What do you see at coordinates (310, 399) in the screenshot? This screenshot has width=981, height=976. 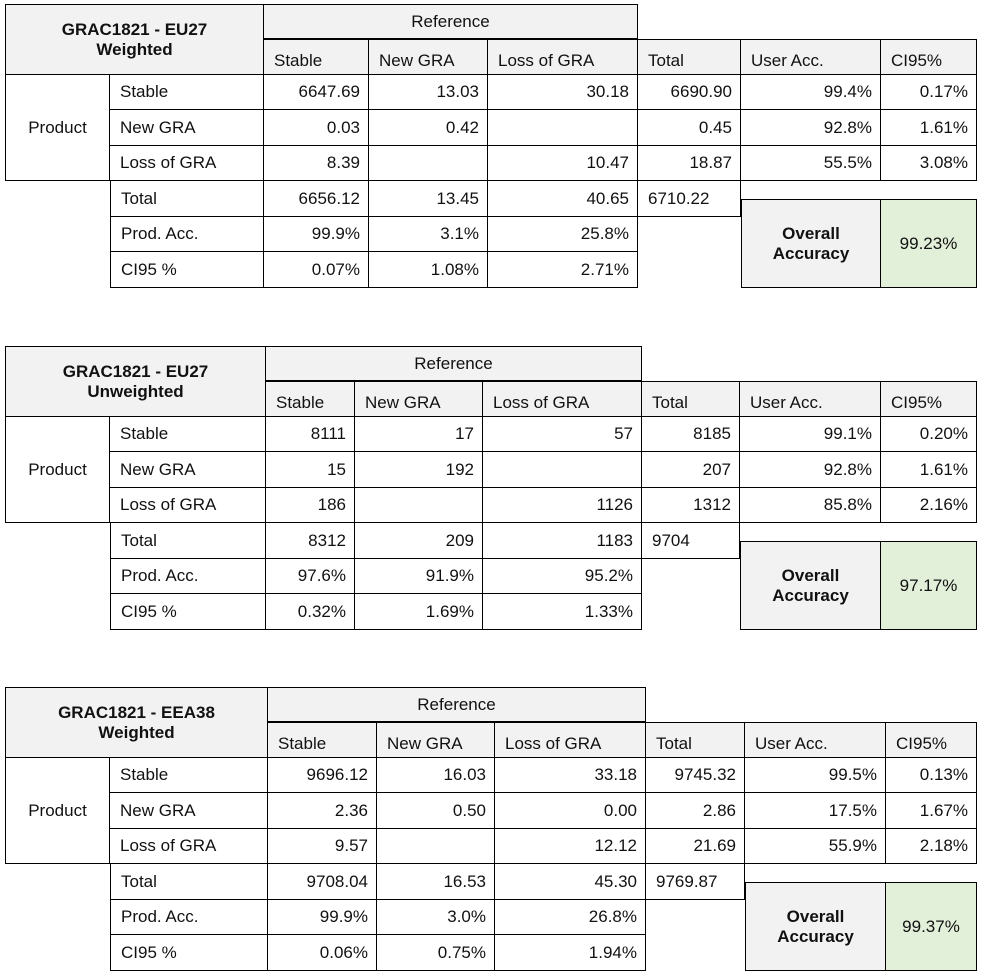 I see `column-header: Stable` at bounding box center [310, 399].